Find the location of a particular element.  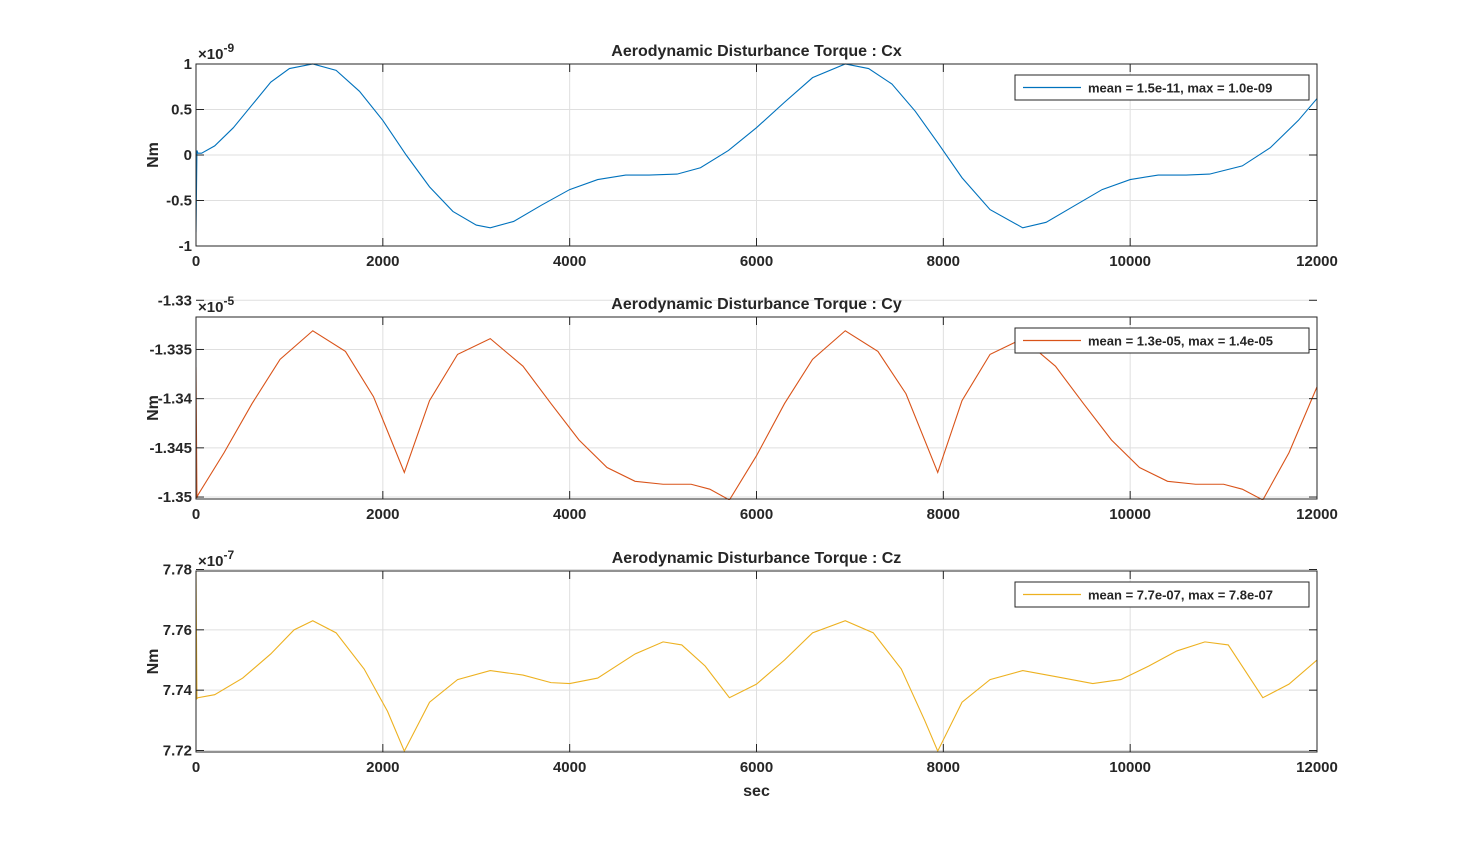

y-tick-label: -1.33 is located at coordinates (175, 300).